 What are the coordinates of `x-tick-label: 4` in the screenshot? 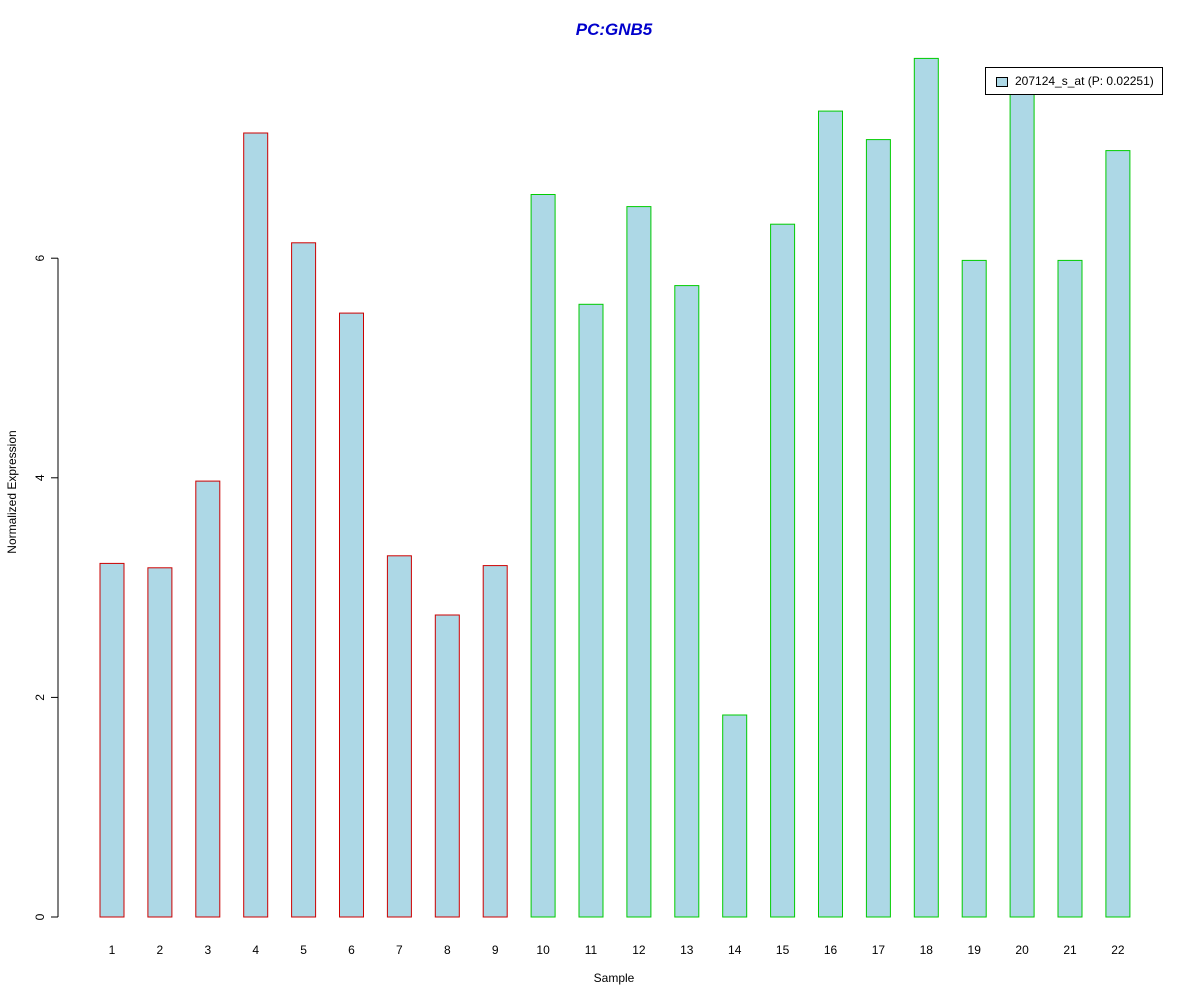 It's located at (255, 950).